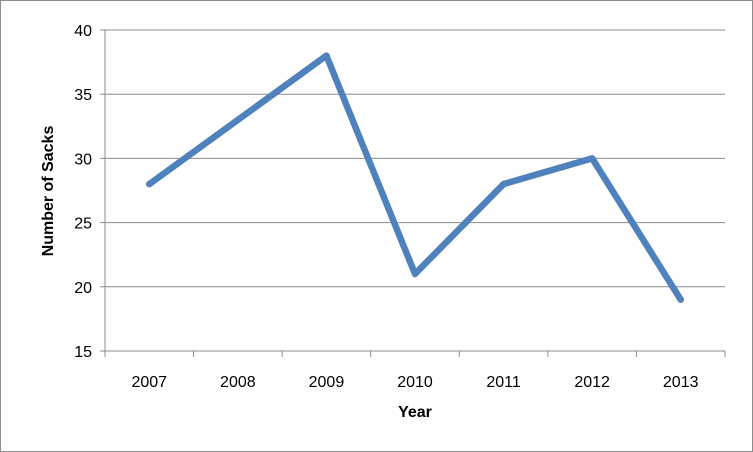  What do you see at coordinates (503, 382) in the screenshot?
I see `x-tick-label: 2011` at bounding box center [503, 382].